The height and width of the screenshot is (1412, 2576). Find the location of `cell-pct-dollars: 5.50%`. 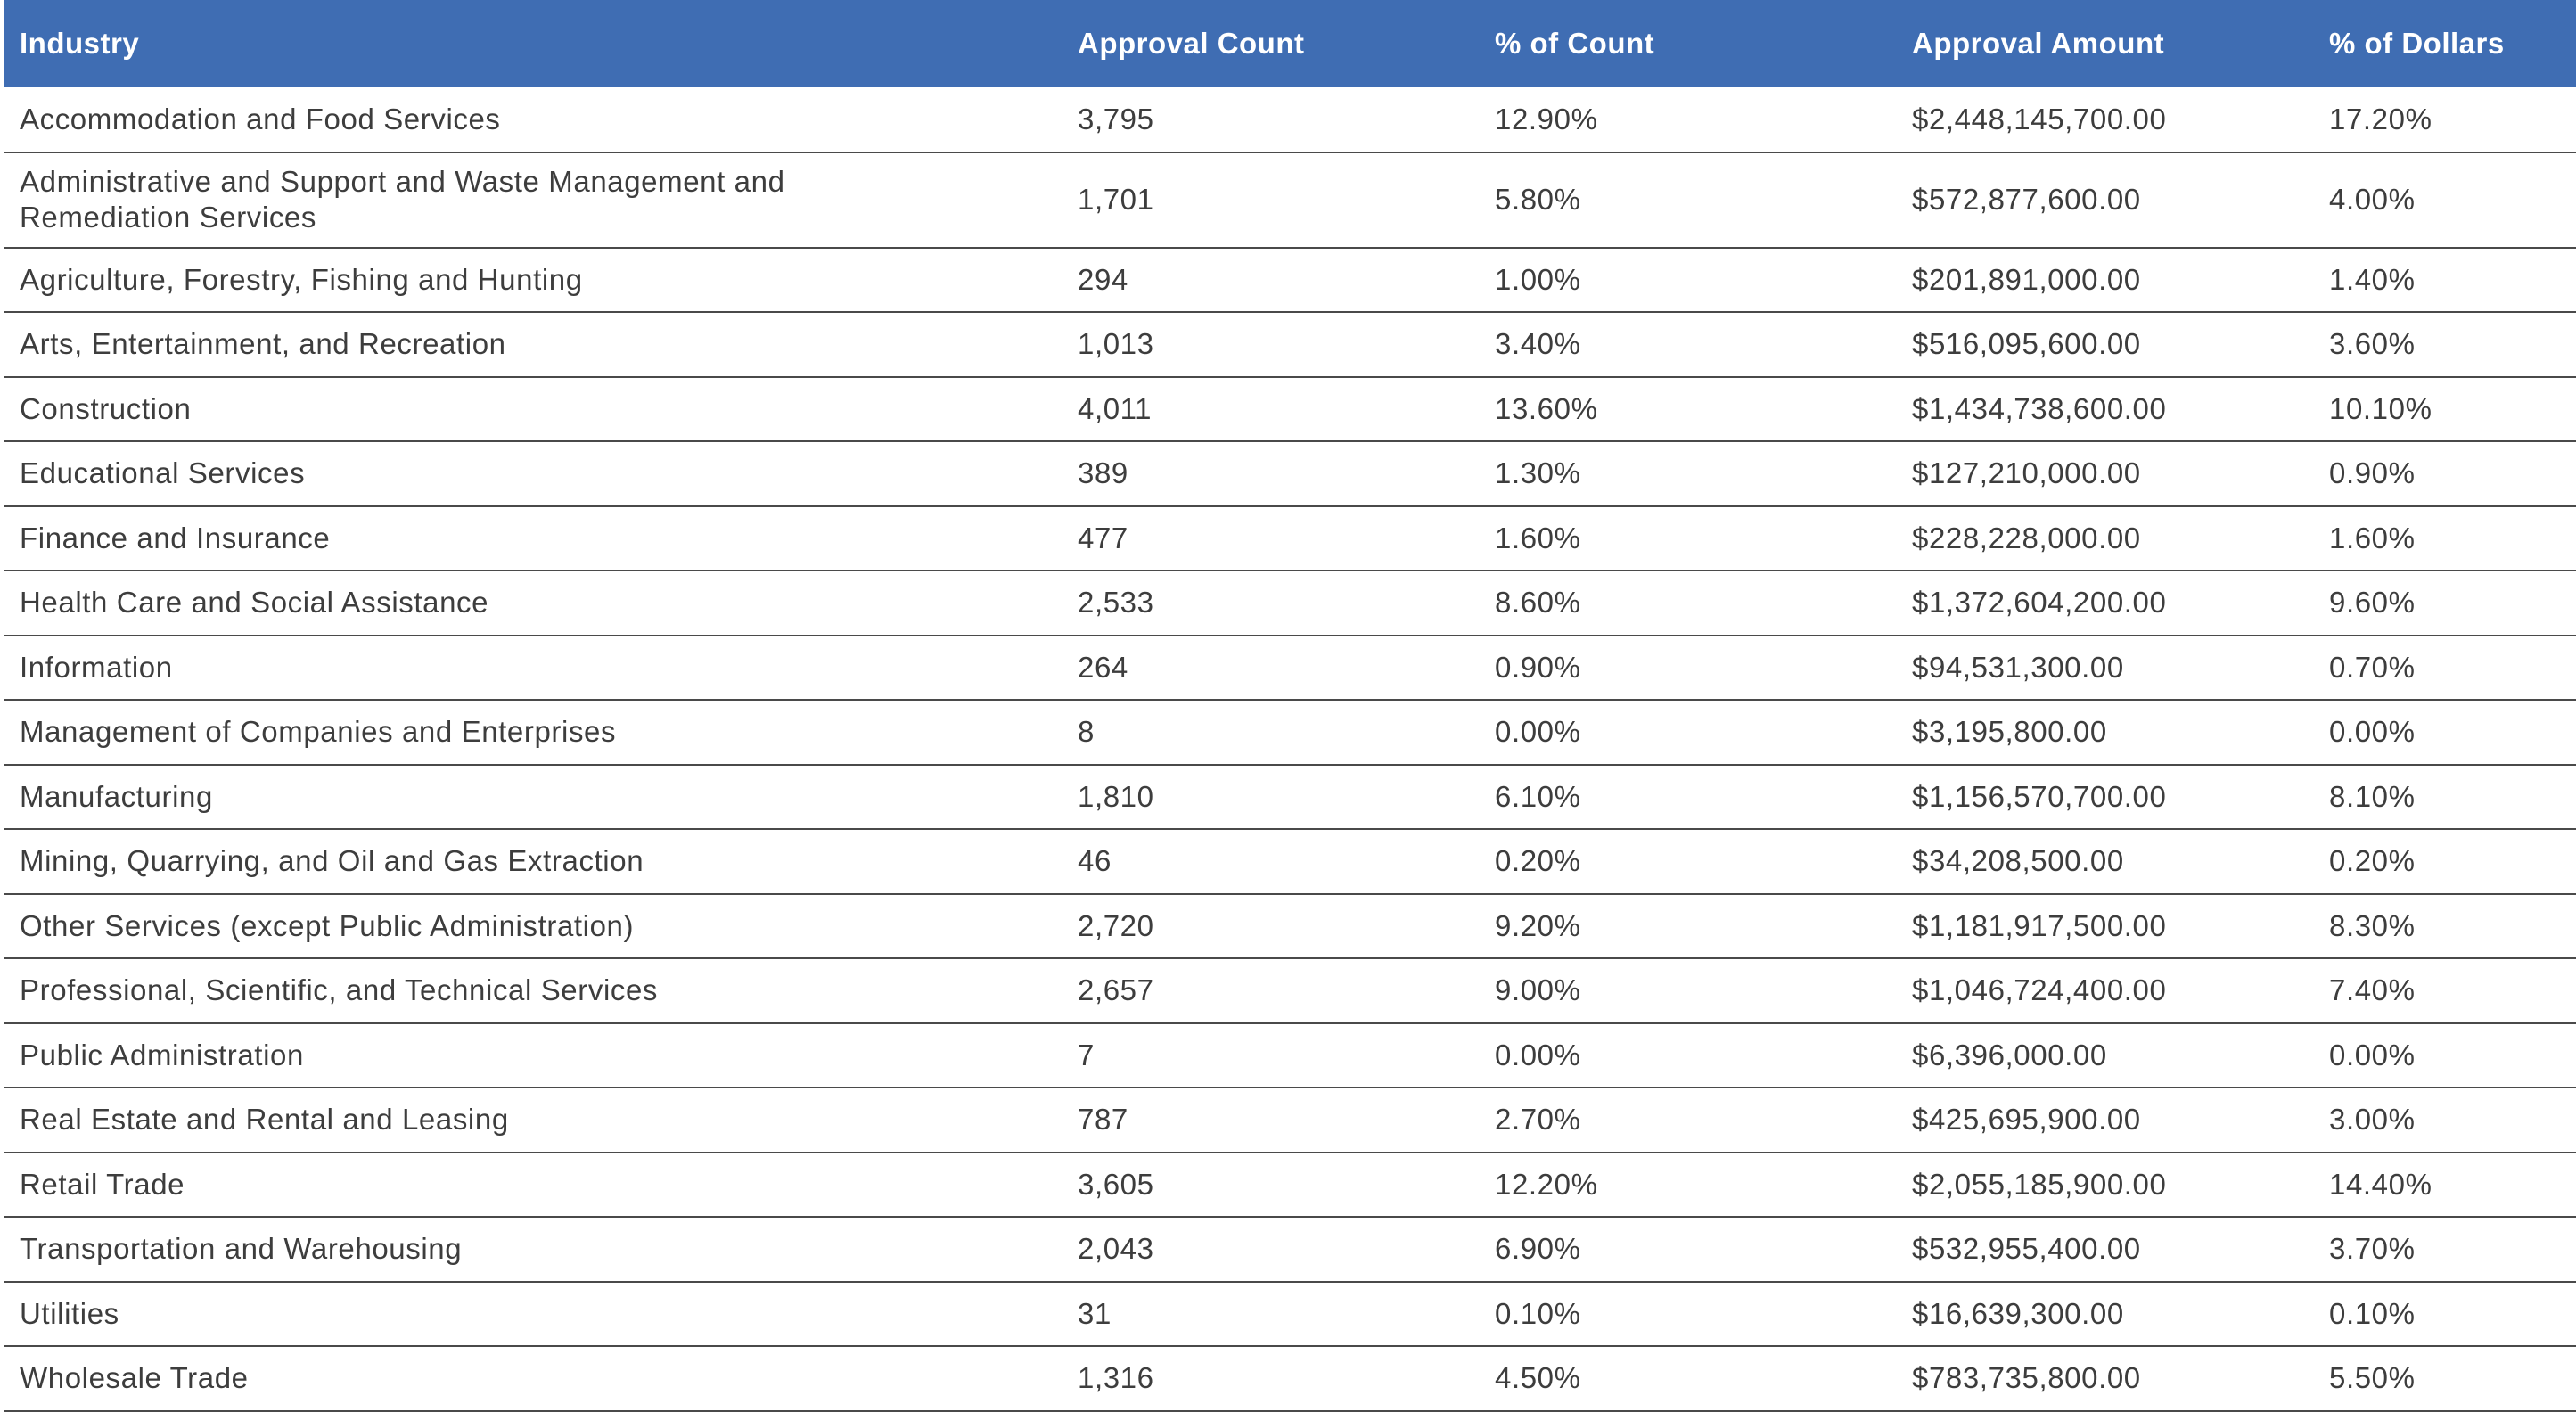

cell-pct-dollars: 5.50% is located at coordinates (2372, 1378).